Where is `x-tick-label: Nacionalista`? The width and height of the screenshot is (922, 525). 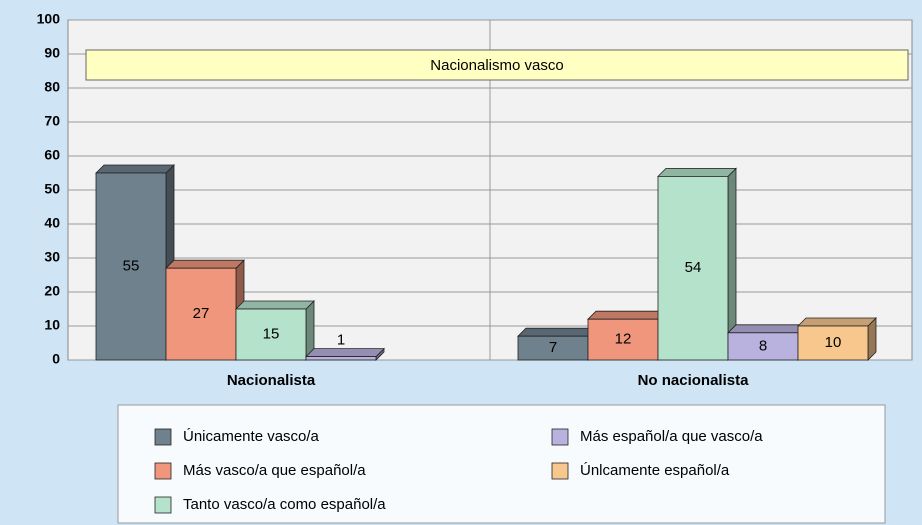
x-tick-label: Nacionalista is located at coordinates (271, 380).